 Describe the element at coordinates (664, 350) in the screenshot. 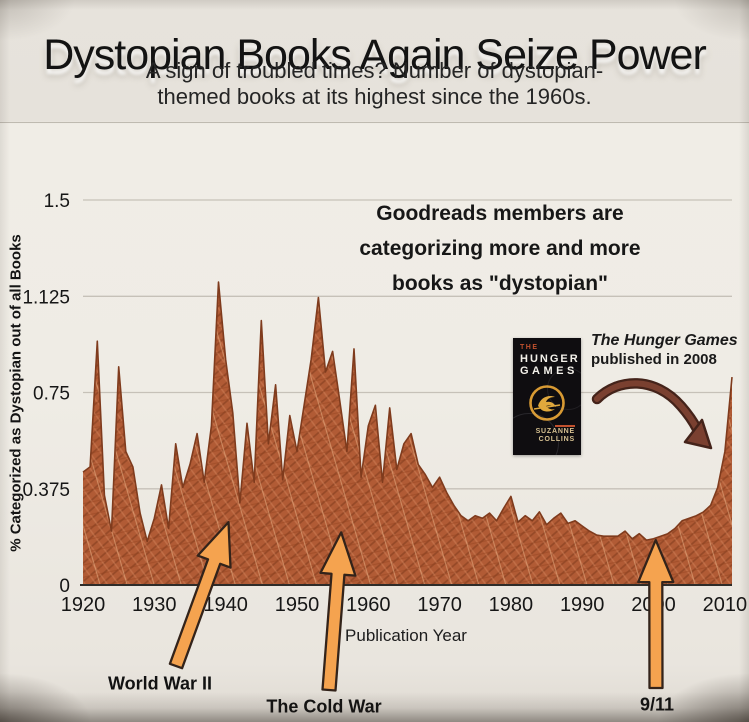

I see `hunger-games-annotation: The Hunger Games published in 2008` at that location.